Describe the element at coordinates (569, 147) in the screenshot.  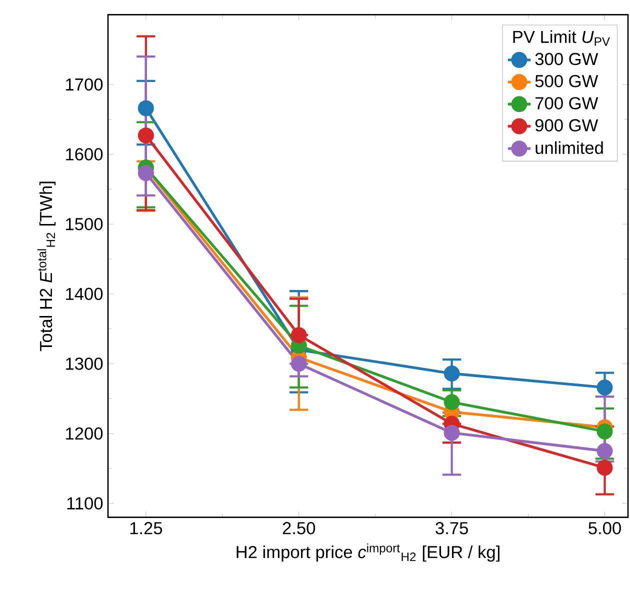
I see `legend-label: unlimited` at that location.